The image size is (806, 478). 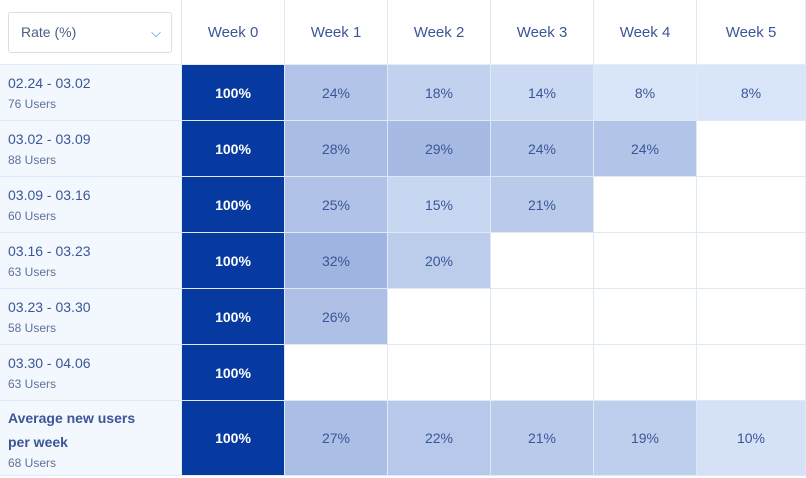 I want to click on retention-cell: 28%, so click(x=336, y=149).